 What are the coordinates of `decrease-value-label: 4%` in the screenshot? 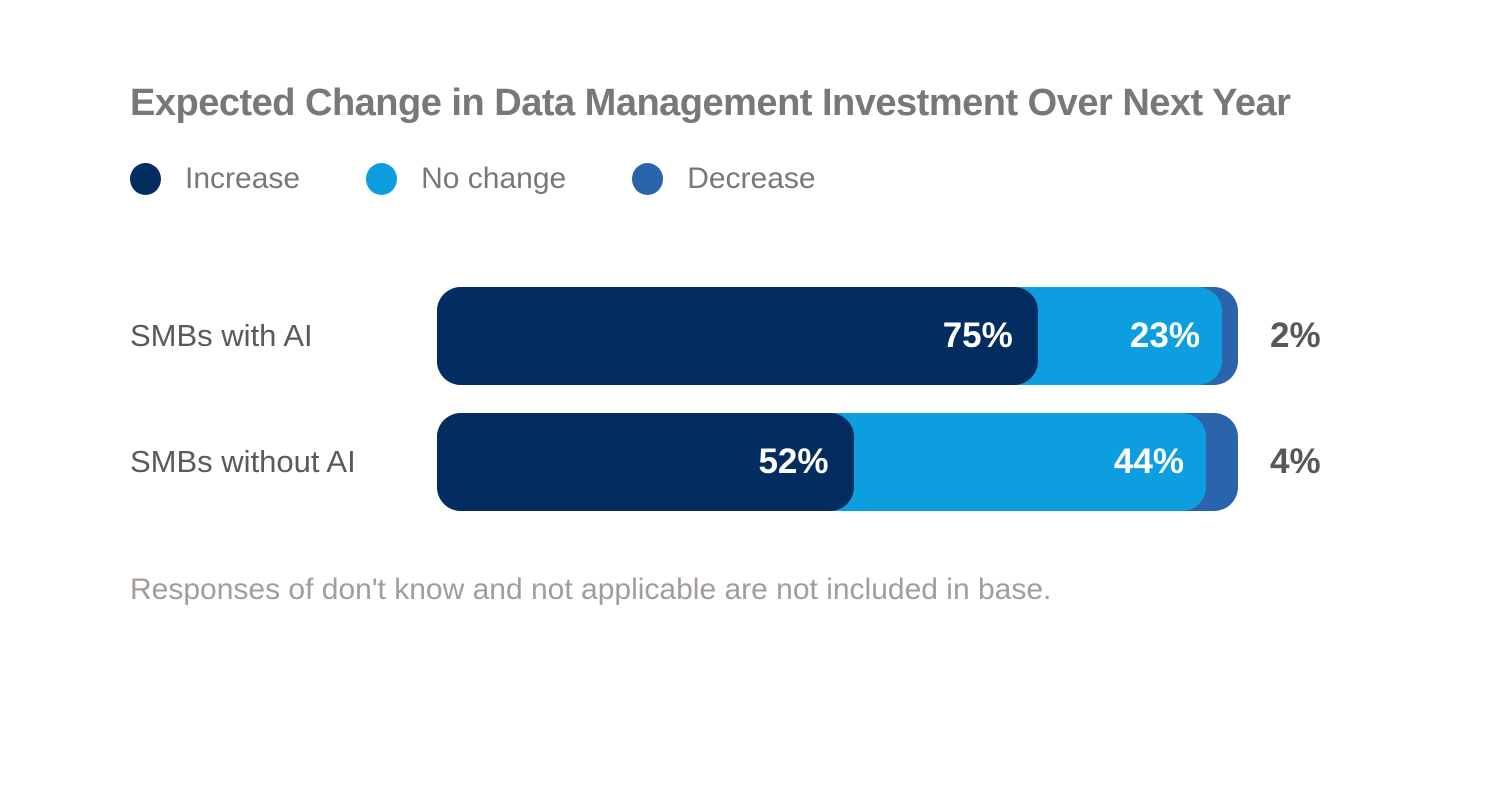 It's located at (1295, 461).